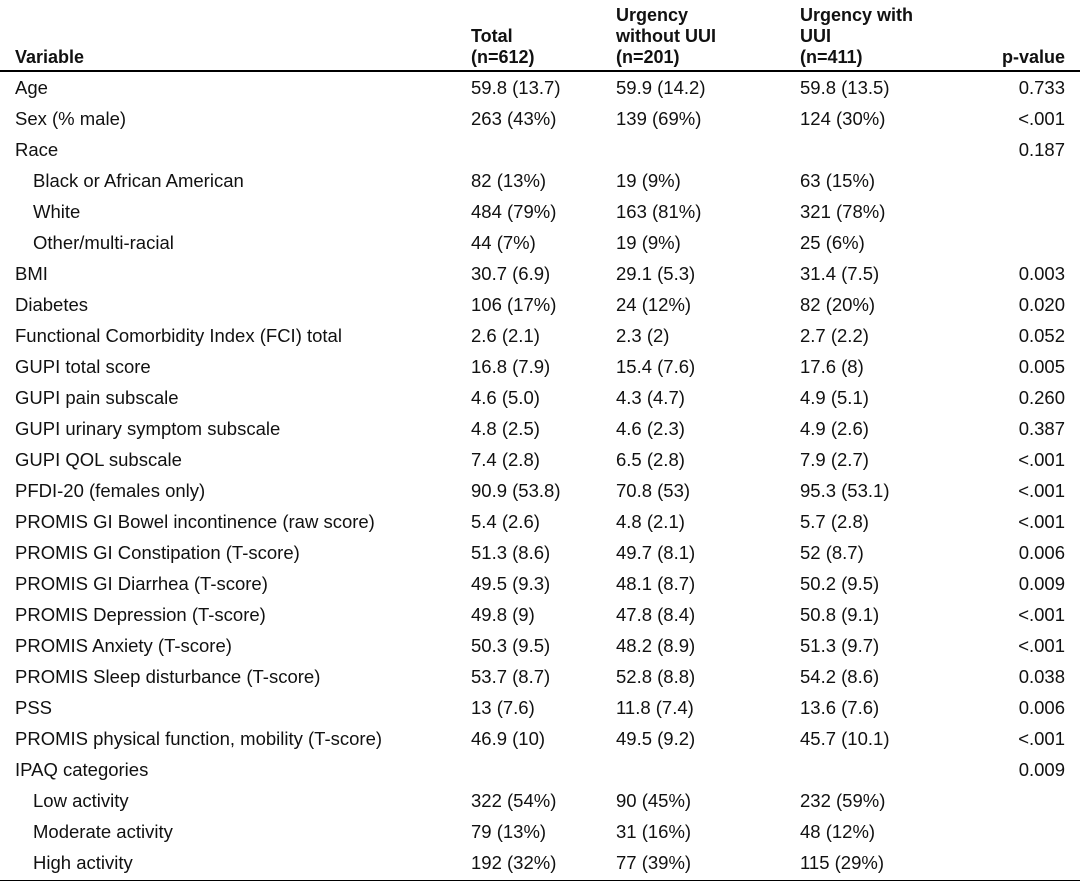 The image size is (1080, 884). Describe the element at coordinates (511, 676) in the screenshot. I see `row-total-value: 53.7 (8.7)` at that location.